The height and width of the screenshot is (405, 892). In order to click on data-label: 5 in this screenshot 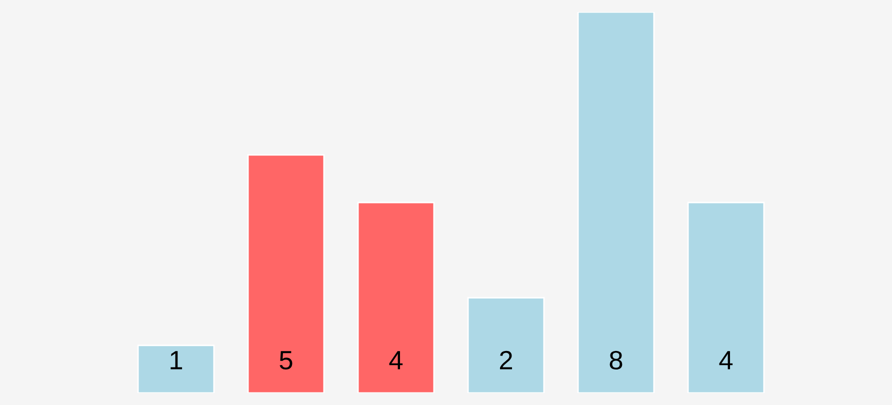, I will do `click(286, 360)`.